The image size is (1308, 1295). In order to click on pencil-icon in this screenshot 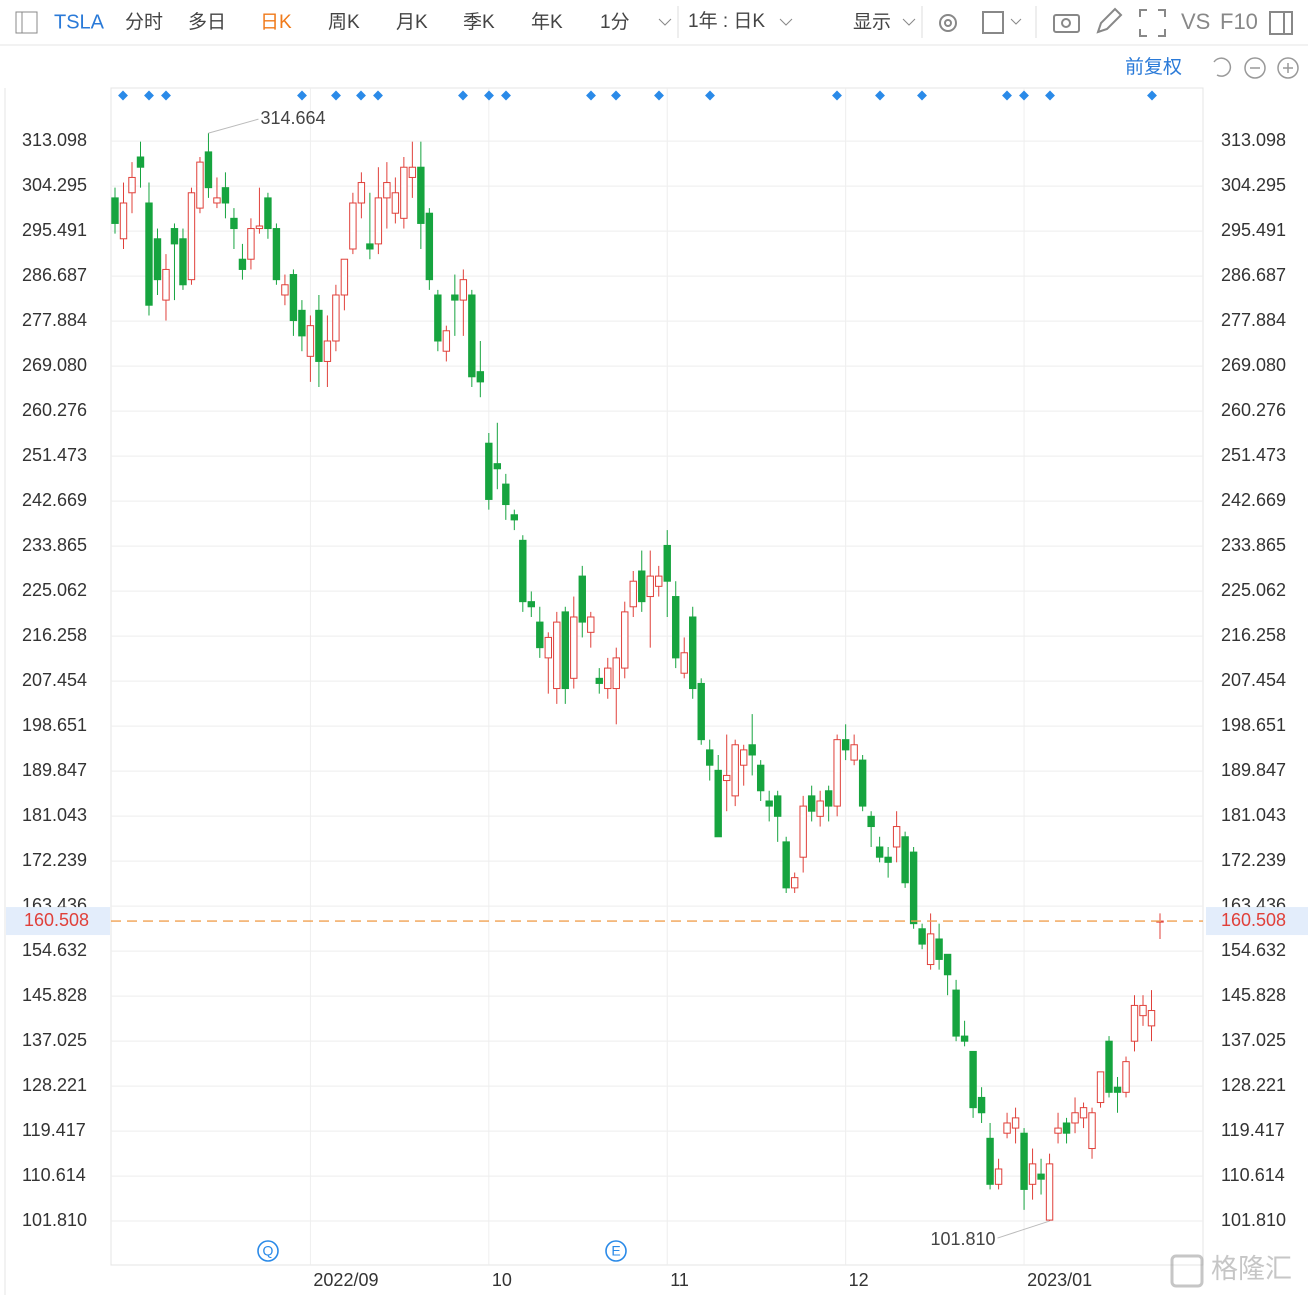, I will do `click(1109, 20)`.